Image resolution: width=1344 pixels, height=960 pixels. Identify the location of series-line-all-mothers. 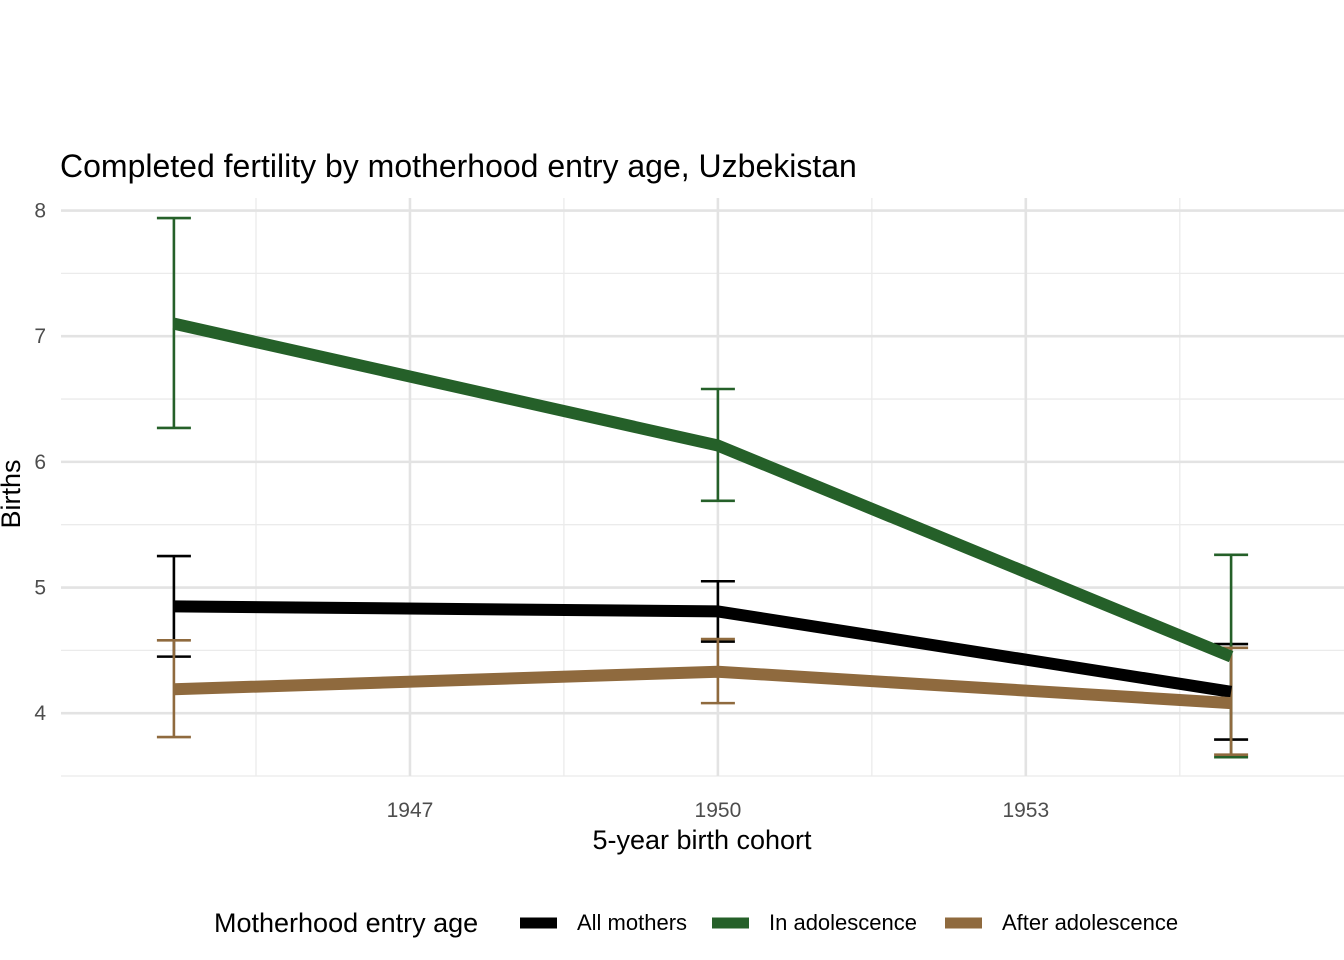
(703, 649).